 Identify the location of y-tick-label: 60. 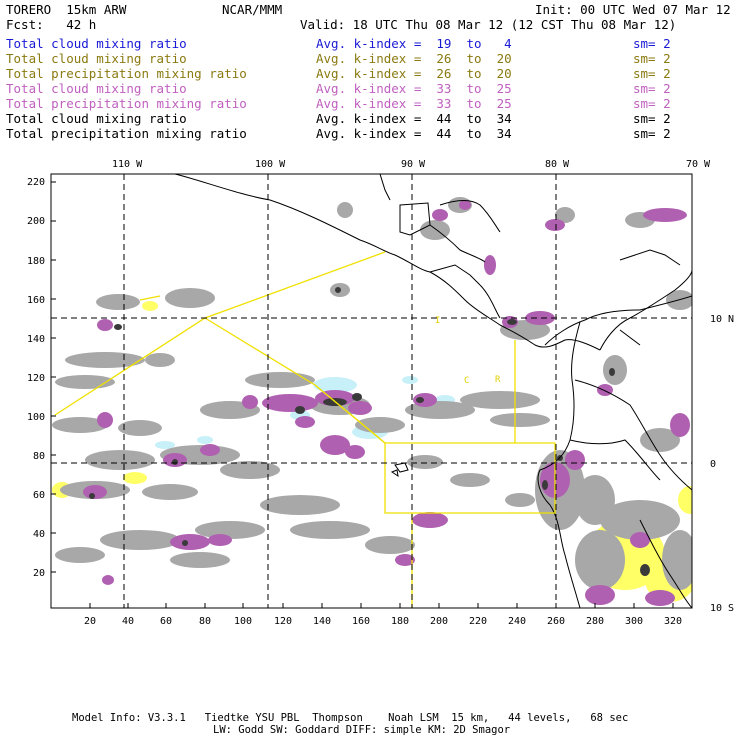
(39, 495).